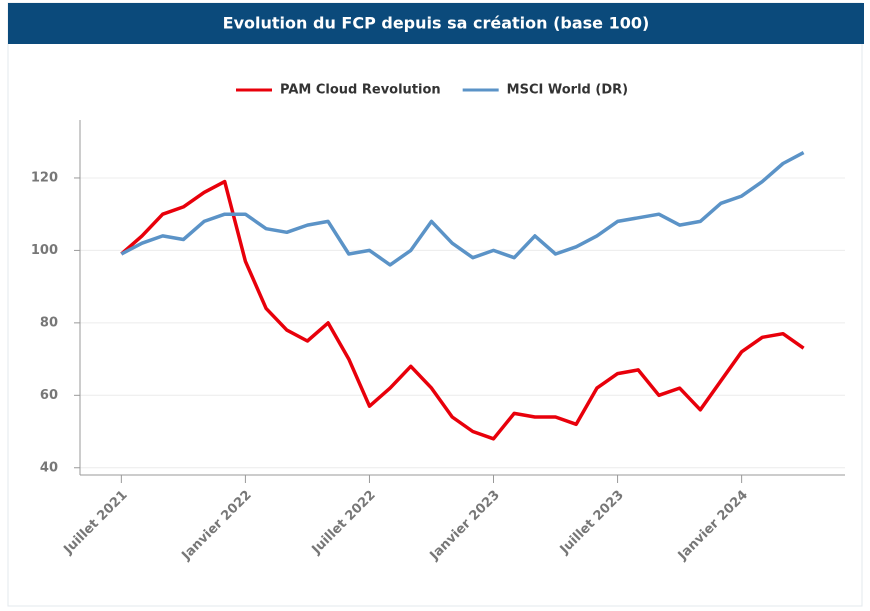  I want to click on y-tick-label: 100, so click(44, 250).